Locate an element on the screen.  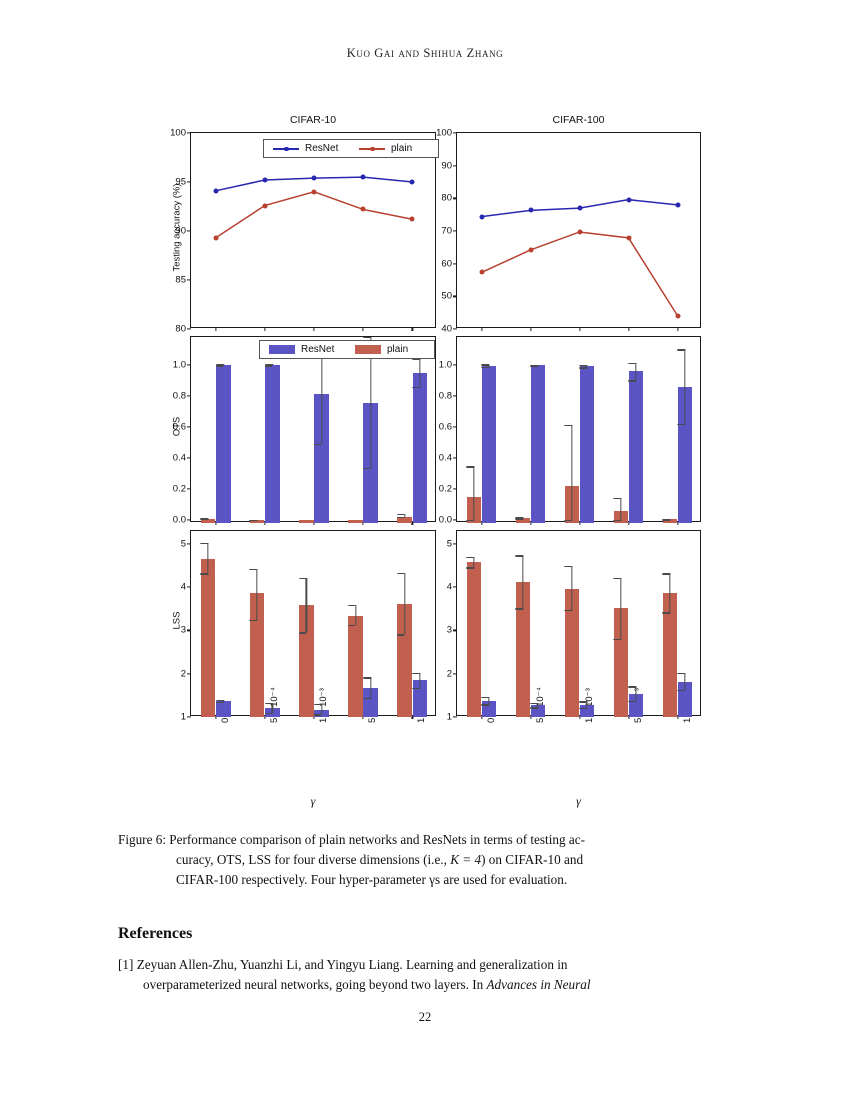
x-tick-label: 0 is located at coordinates (491, 720).